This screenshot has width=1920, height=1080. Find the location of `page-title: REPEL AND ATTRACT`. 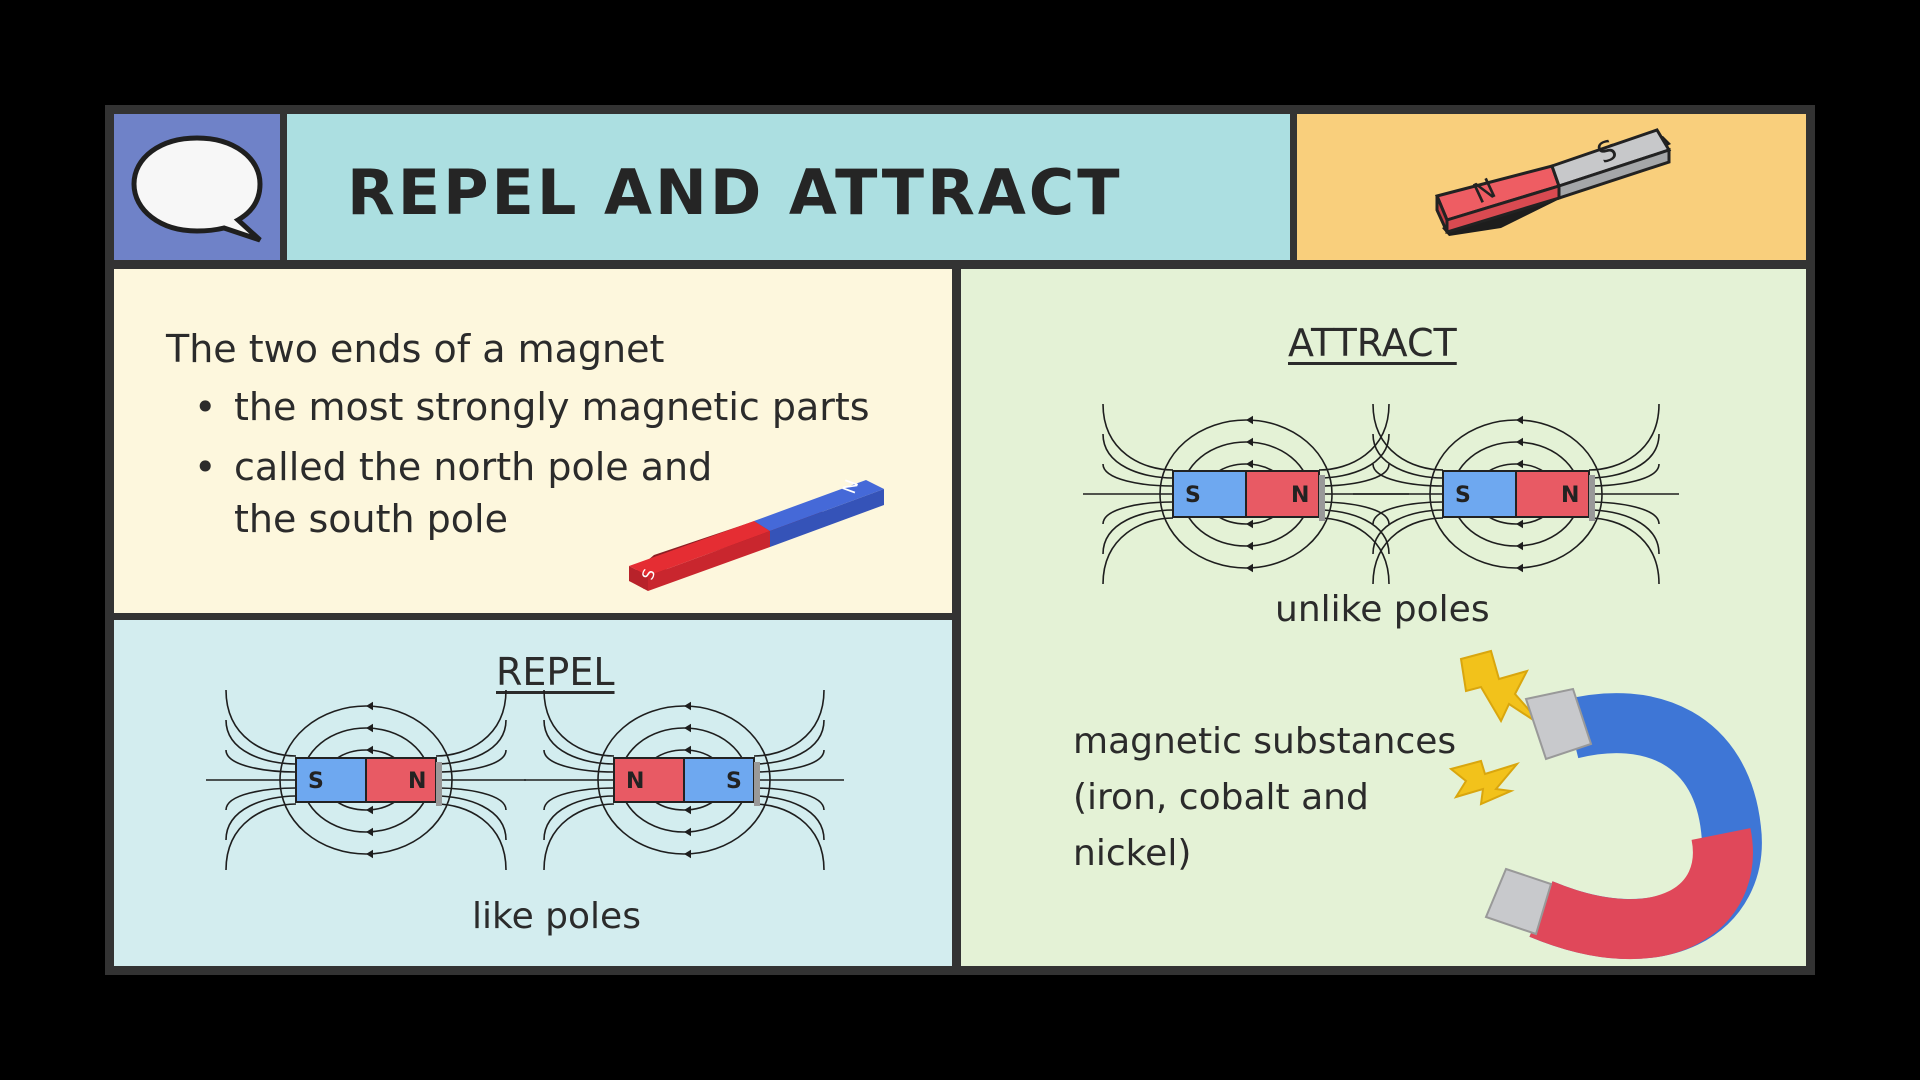

page-title: REPEL AND ATTRACT is located at coordinates (735, 192).